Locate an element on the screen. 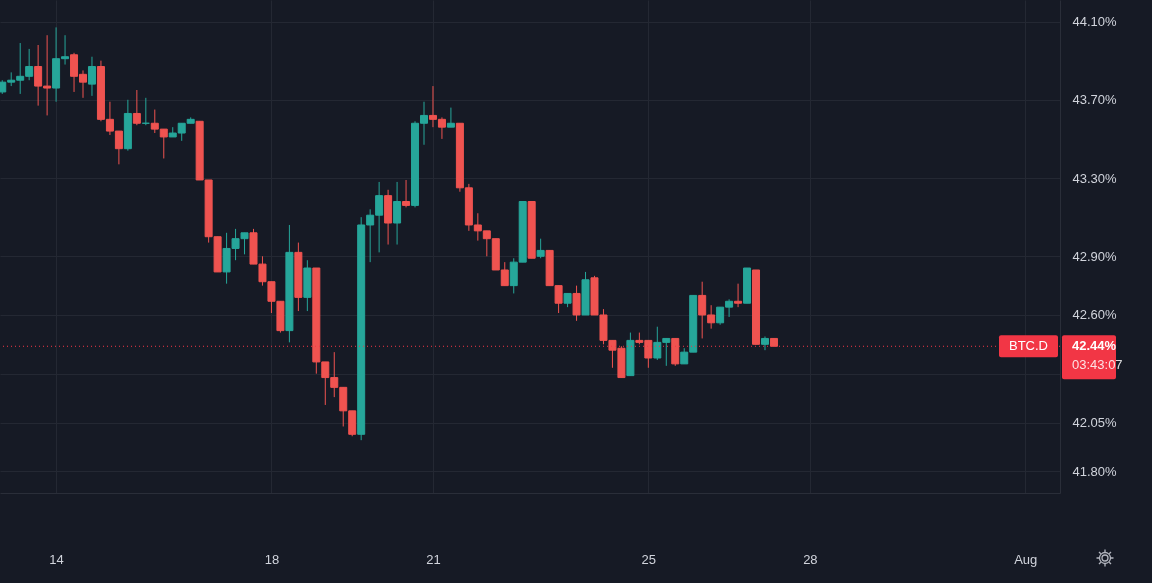 This screenshot has width=1152, height=583. y-tick-label: 42.90% is located at coordinates (1095, 256).